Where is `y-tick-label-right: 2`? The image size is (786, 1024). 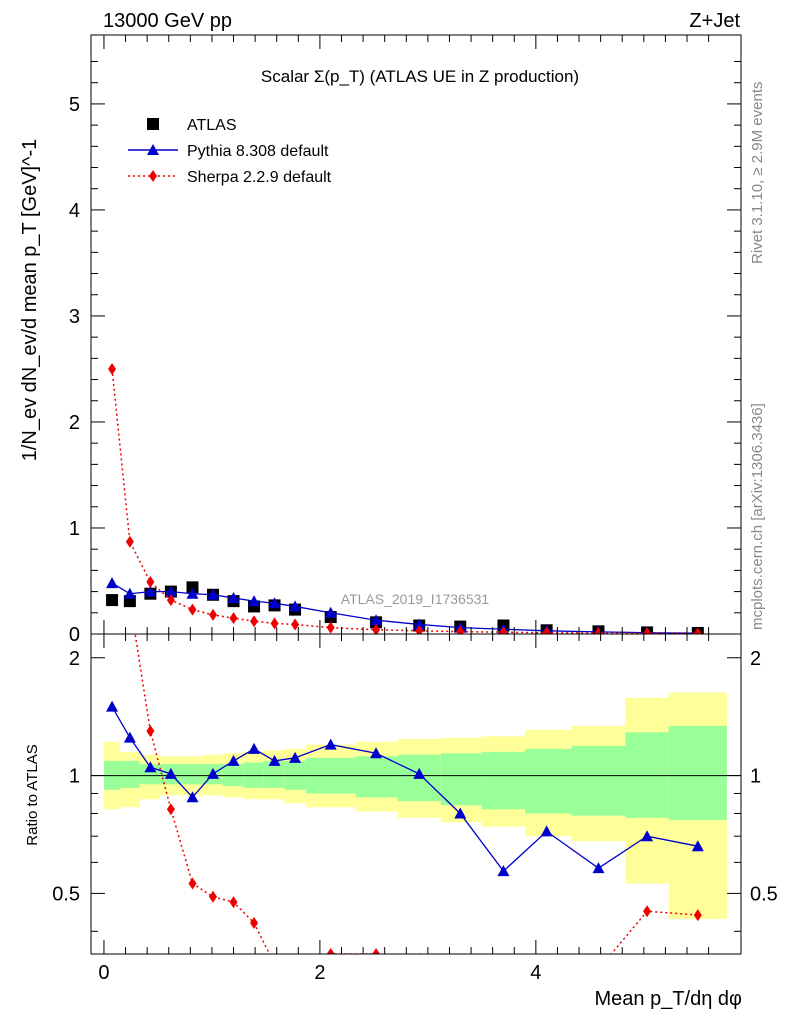
y-tick-label-right: 2 is located at coordinates (755, 659).